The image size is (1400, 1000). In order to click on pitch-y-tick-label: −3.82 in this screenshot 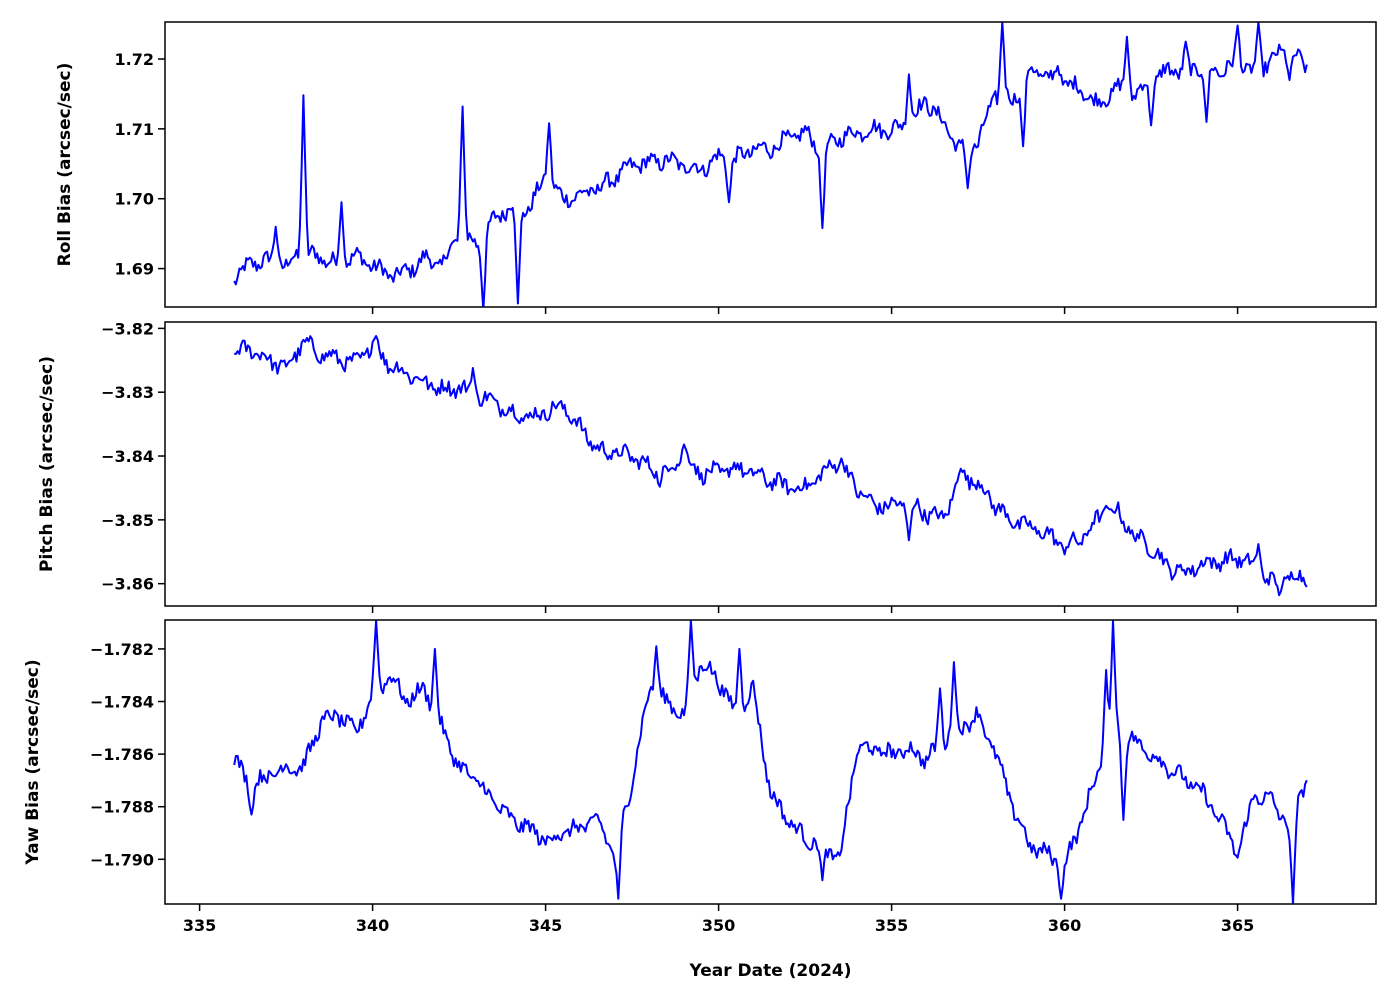, I will do `click(127, 328)`.